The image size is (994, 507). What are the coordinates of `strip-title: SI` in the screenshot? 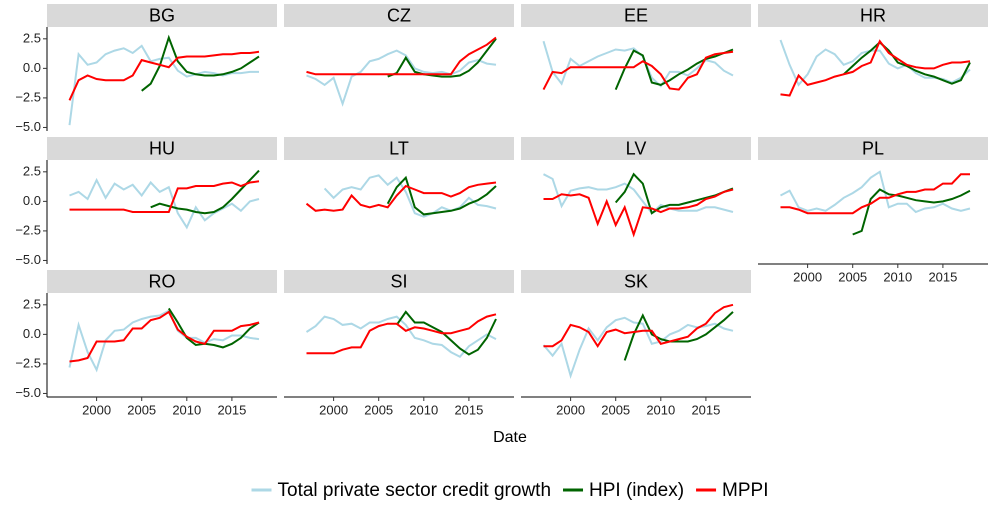 It's located at (398, 281).